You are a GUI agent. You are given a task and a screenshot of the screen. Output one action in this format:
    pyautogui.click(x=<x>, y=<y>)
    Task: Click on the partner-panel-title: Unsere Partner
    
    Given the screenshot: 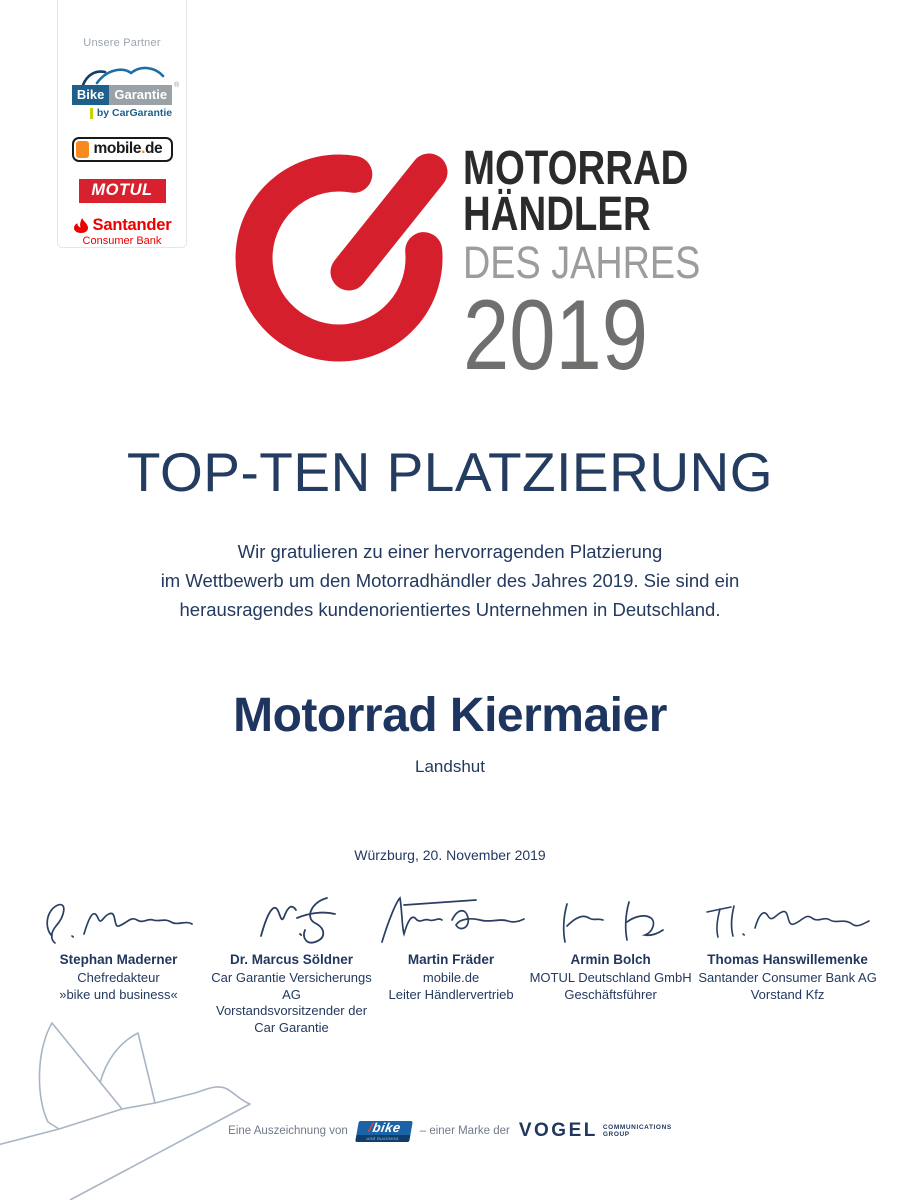 What is the action you would take?
    pyautogui.click(x=122, y=43)
    